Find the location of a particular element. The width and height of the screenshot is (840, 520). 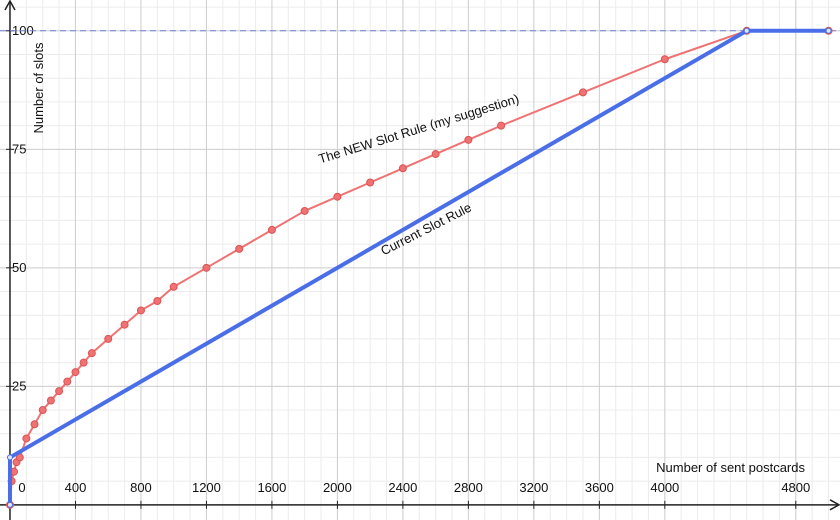

x-axis-label: Number of sent postcards is located at coordinates (730, 467).